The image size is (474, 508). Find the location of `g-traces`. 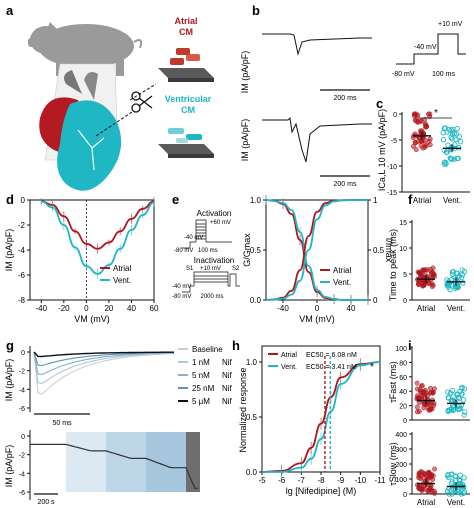

g-traces is located at coordinates (104, 373).